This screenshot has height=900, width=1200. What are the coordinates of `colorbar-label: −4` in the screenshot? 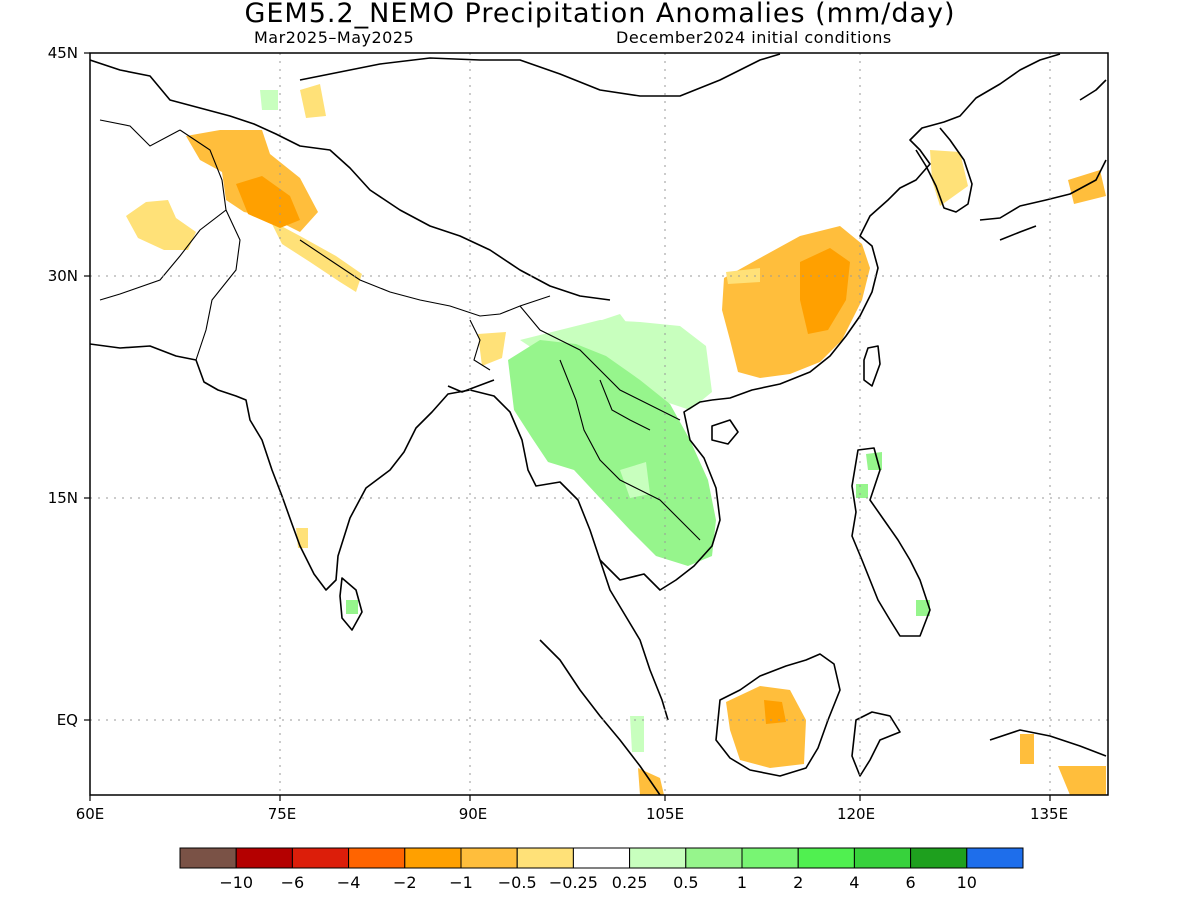 It's located at (349, 882).